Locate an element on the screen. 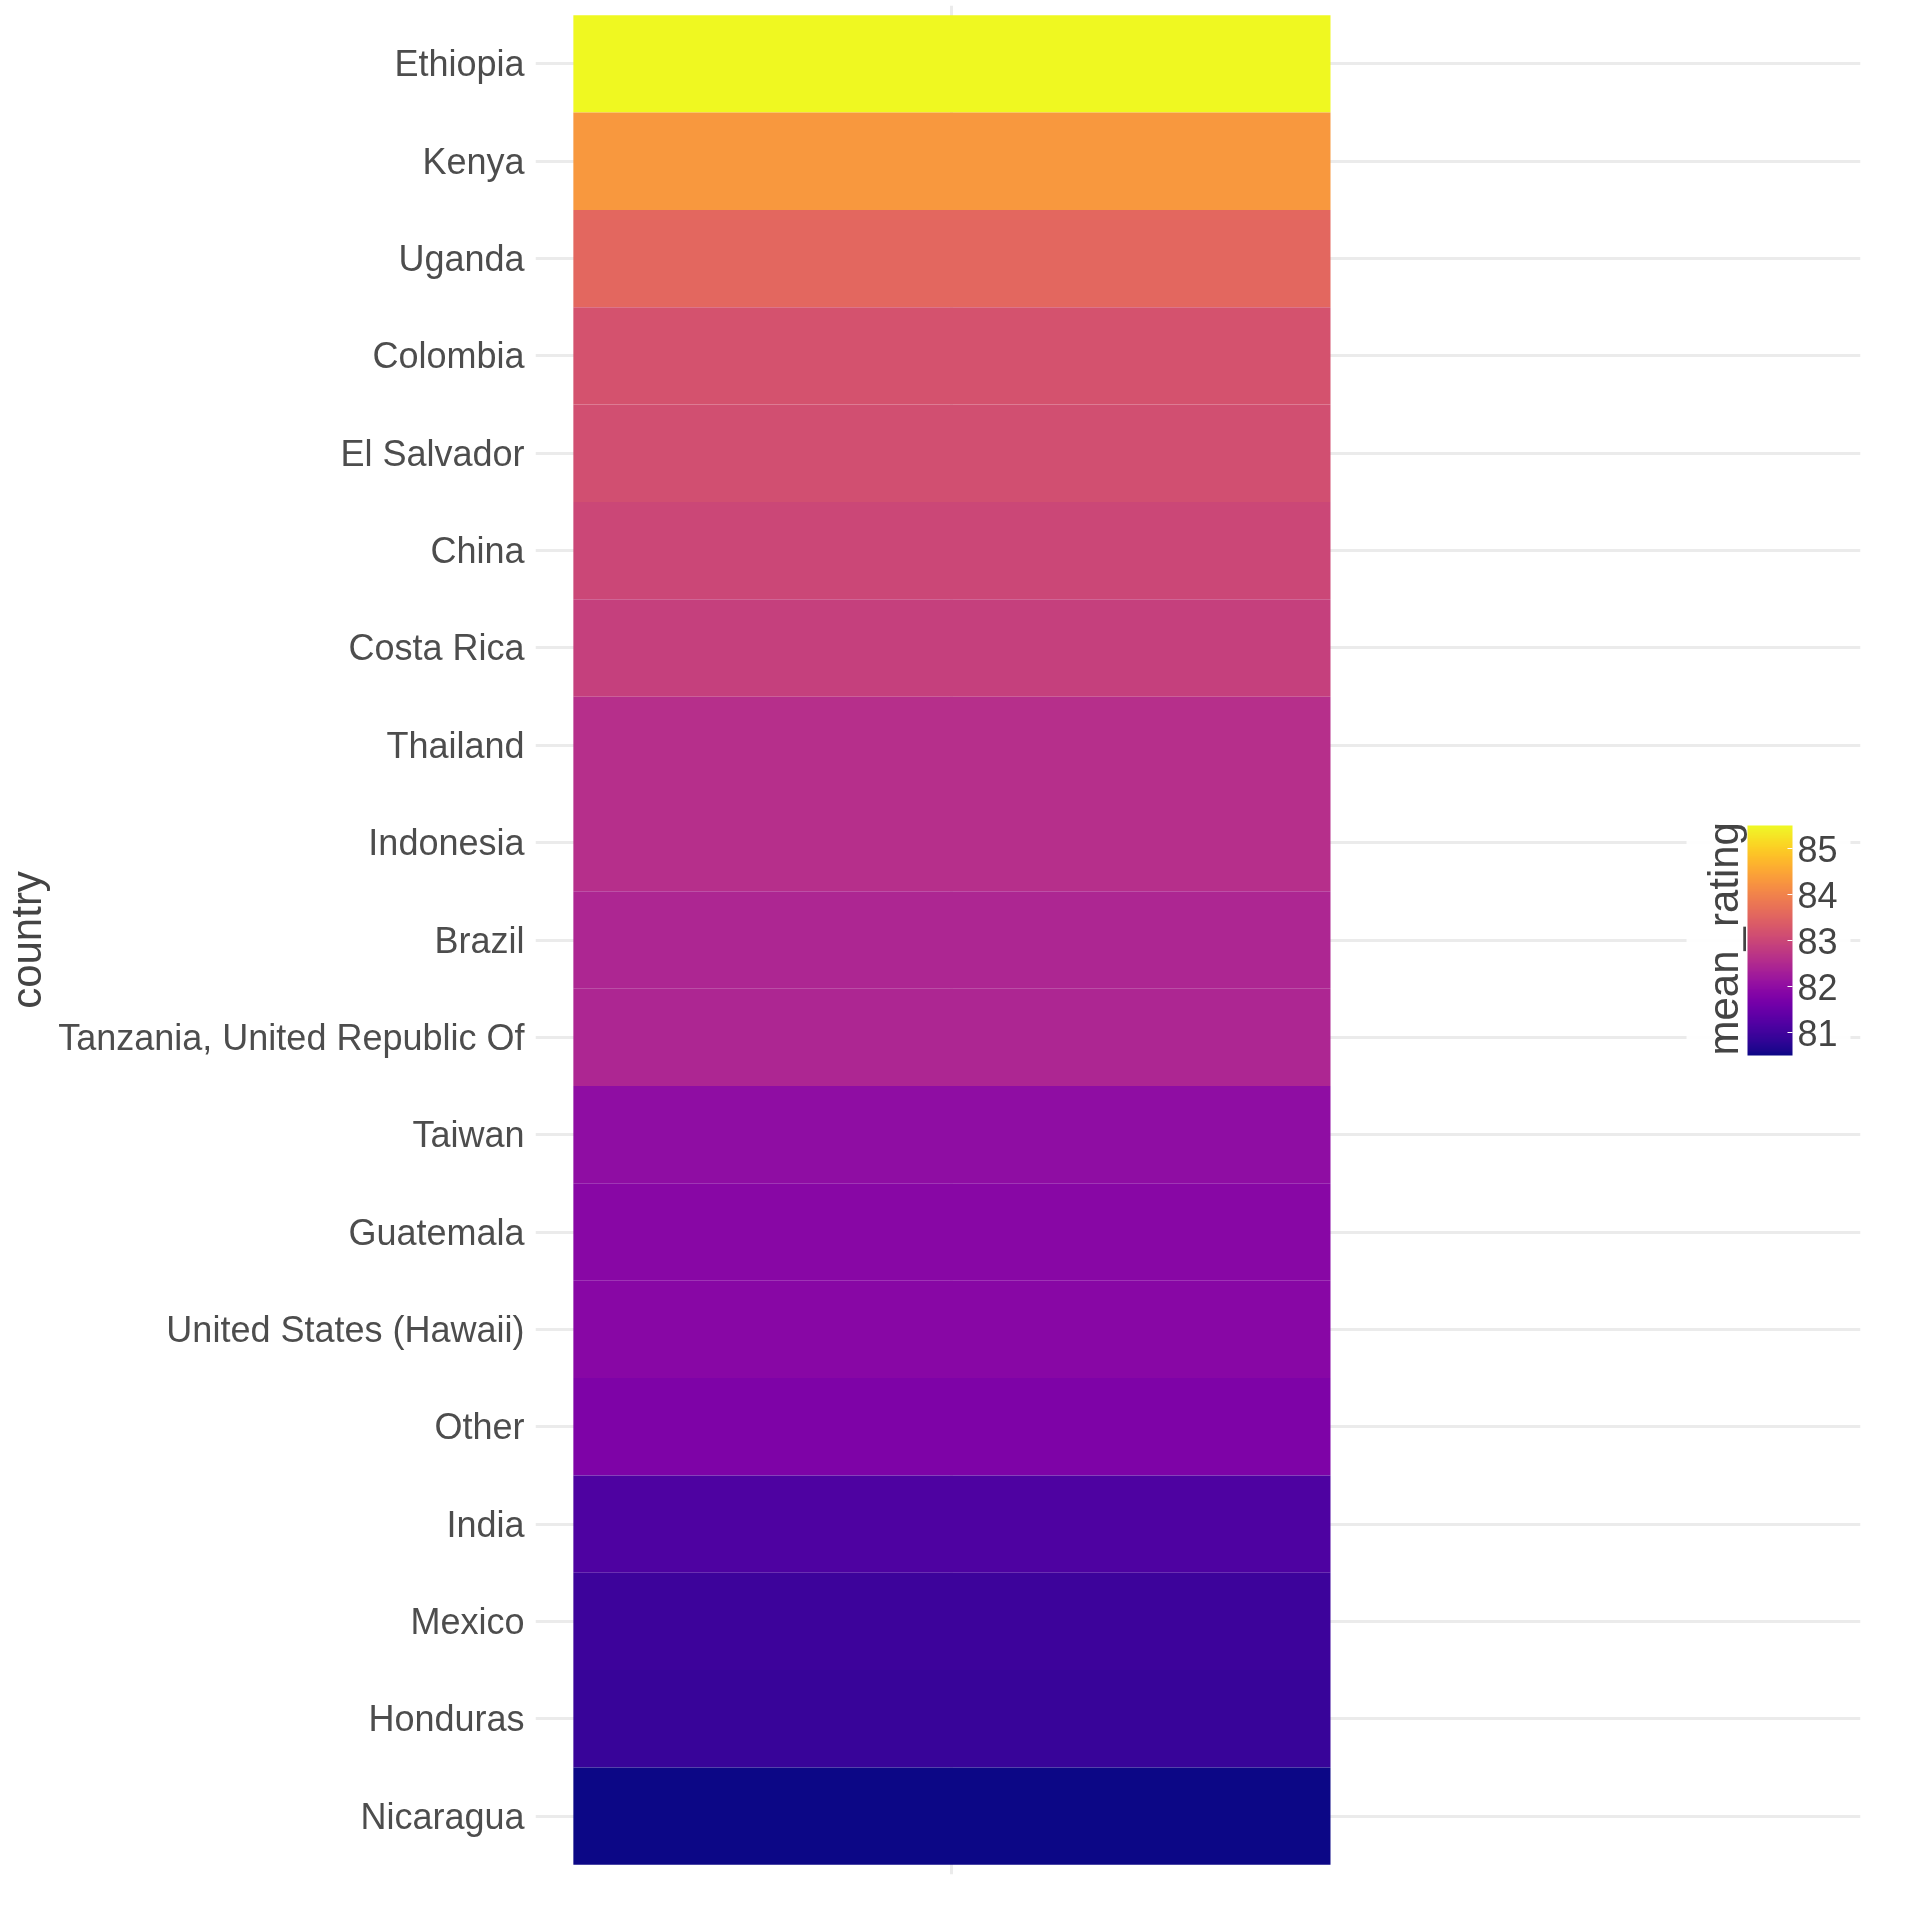 This screenshot has width=1920, height=1920. y-tick-label: El Salvador is located at coordinates (432, 453).